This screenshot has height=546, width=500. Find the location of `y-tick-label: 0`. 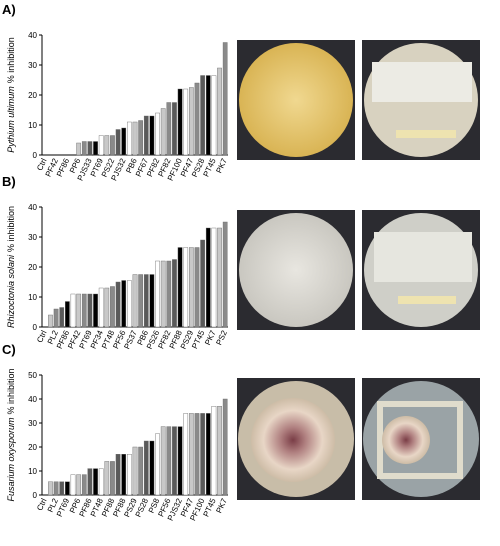

y-tick-label: 0 is located at coordinates (35, 495).